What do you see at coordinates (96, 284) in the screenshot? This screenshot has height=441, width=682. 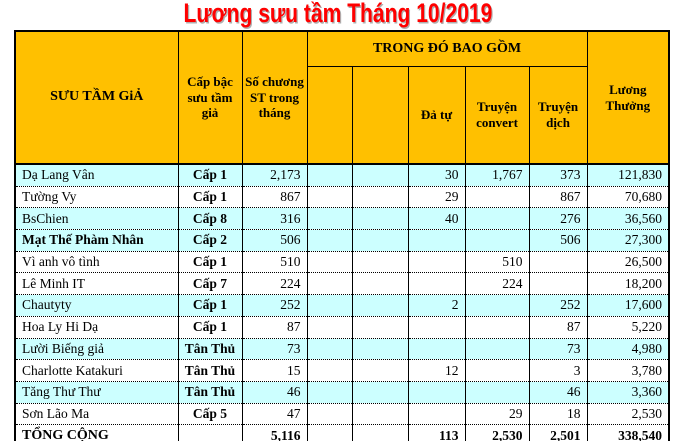 I see `collector-name-cell: Lê Minh IT` at bounding box center [96, 284].